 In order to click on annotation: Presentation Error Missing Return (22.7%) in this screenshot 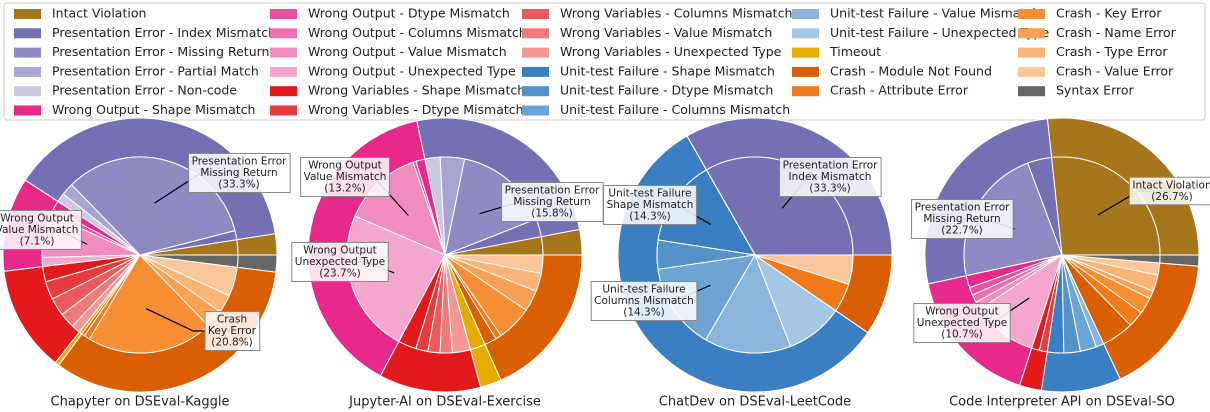, I will do `click(962, 219)`.